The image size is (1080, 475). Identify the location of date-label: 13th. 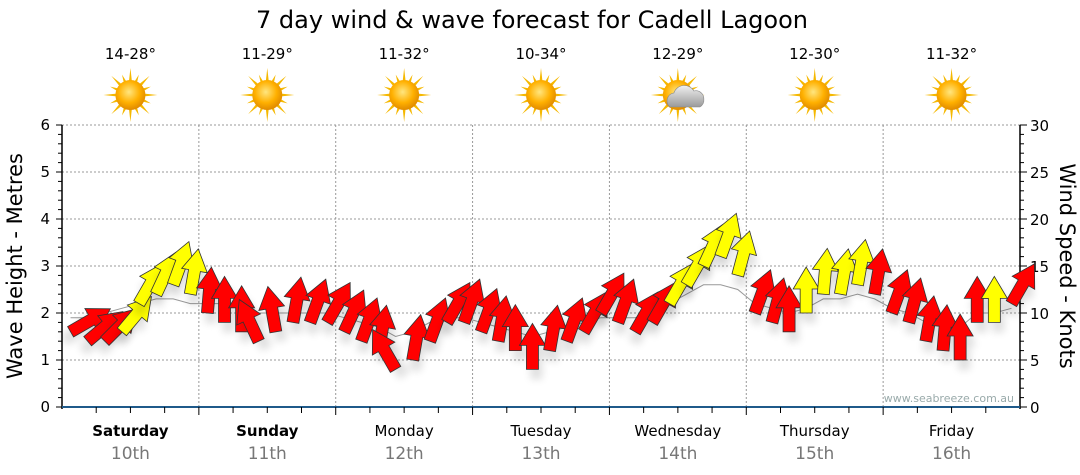
(540, 454).